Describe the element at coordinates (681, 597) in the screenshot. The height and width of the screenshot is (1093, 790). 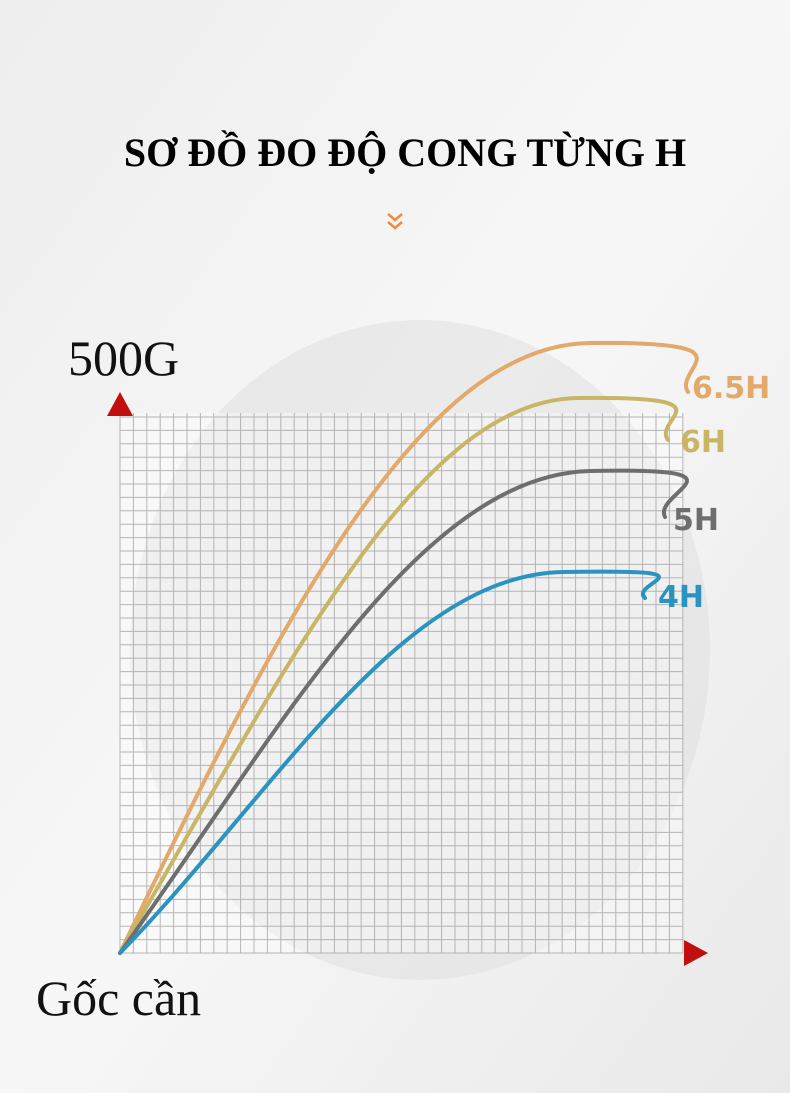
I see `curve-label: 4H` at that location.